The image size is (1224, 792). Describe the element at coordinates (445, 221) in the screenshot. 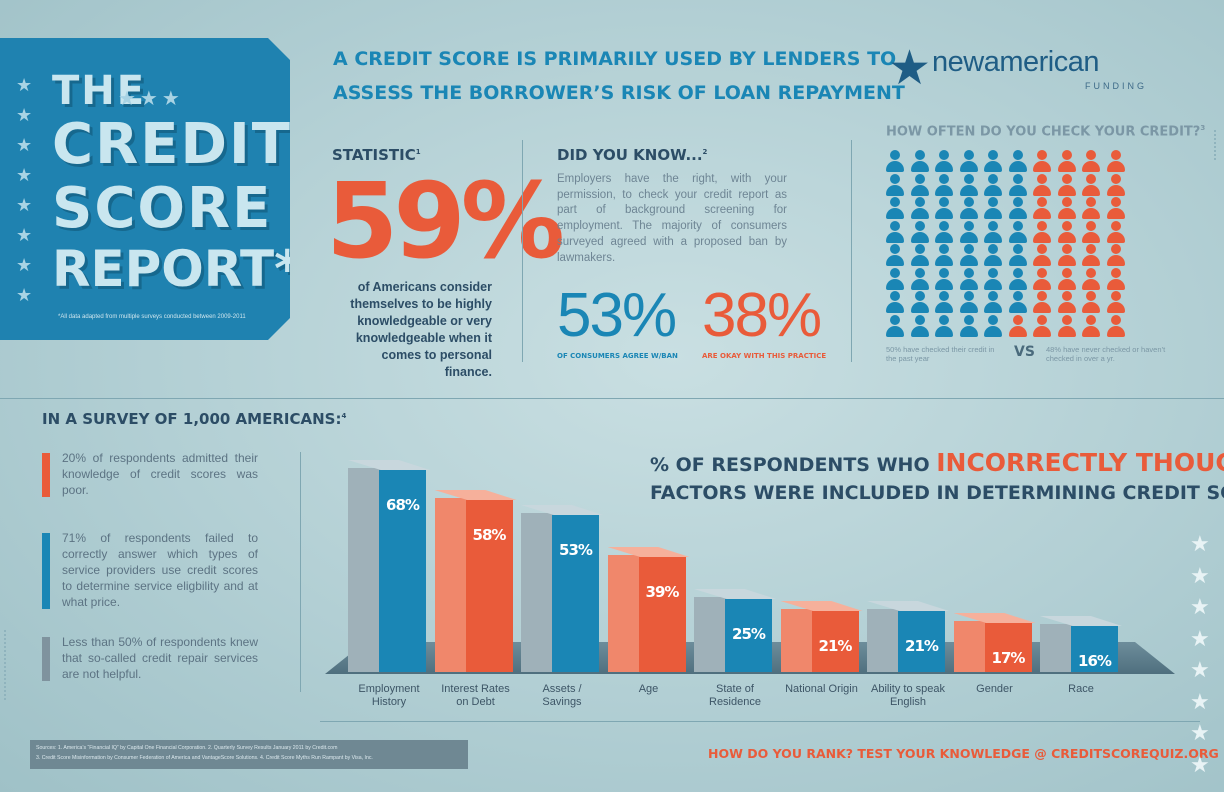

I see `statistic-value: 59%` at that location.